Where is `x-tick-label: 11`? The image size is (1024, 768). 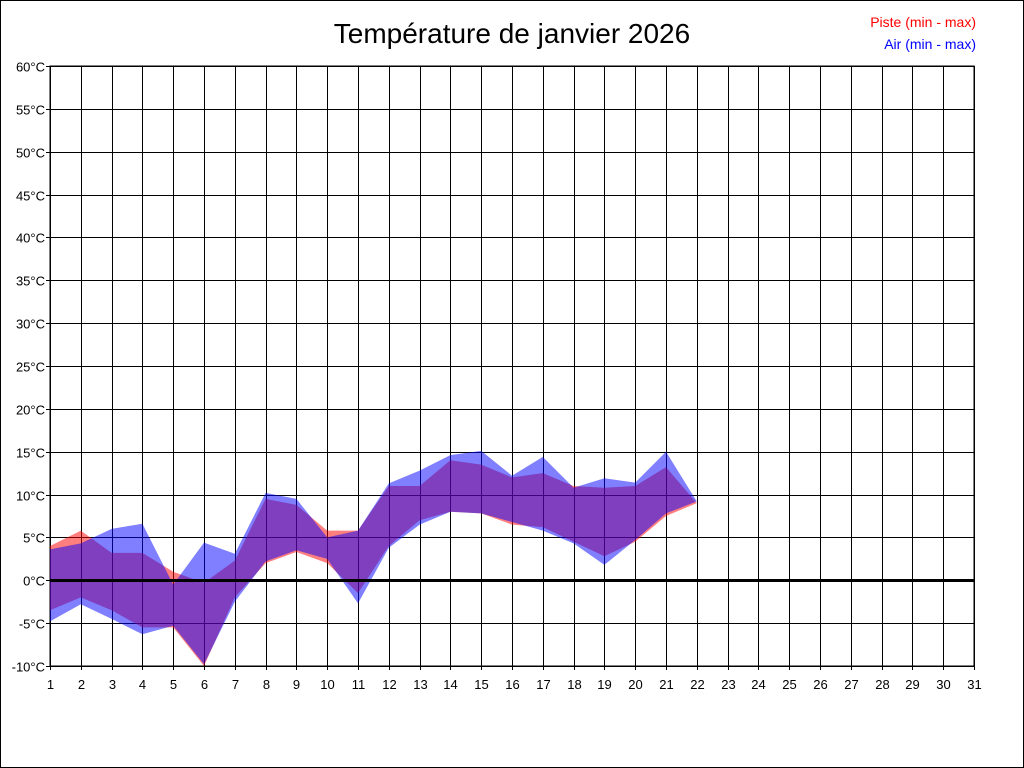 x-tick-label: 11 is located at coordinates (359, 684).